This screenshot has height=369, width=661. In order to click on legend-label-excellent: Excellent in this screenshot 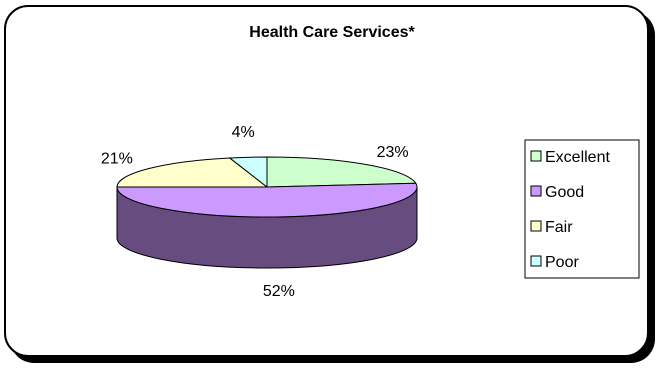, I will do `click(577, 157)`.